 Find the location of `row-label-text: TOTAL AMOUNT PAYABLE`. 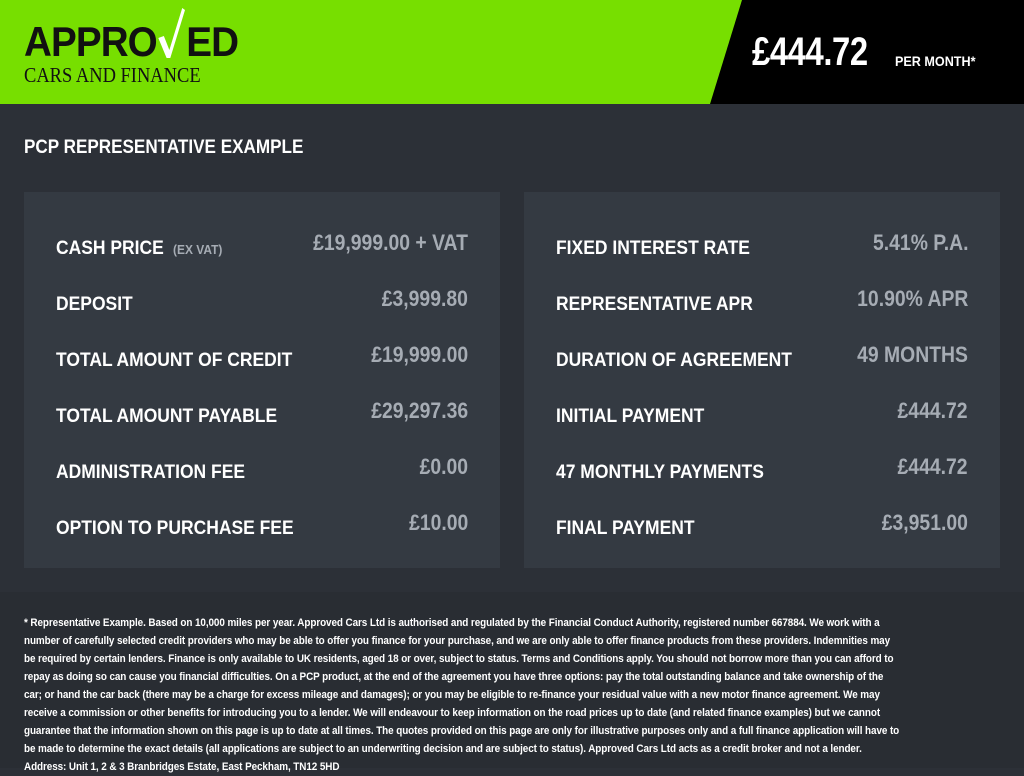

row-label-text: TOTAL AMOUNT PAYABLE is located at coordinates (167, 416).